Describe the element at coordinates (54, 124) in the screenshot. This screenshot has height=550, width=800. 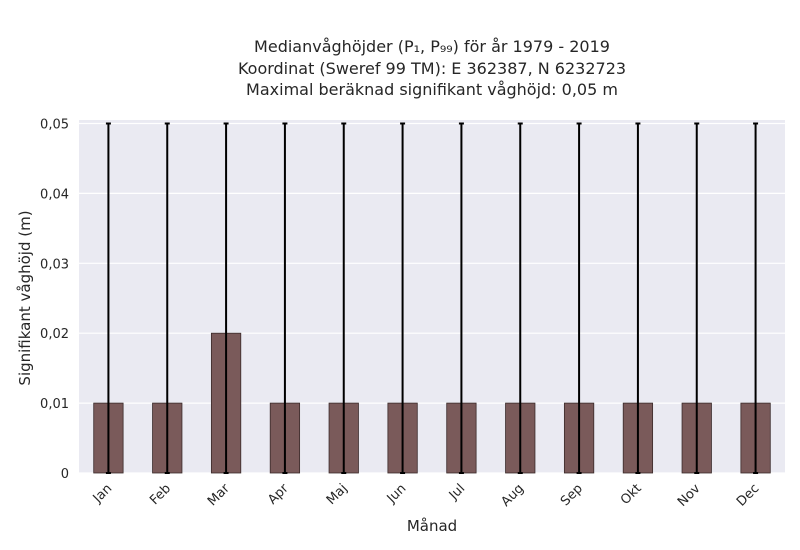
I see `y-tick-label: 0,05` at that location.